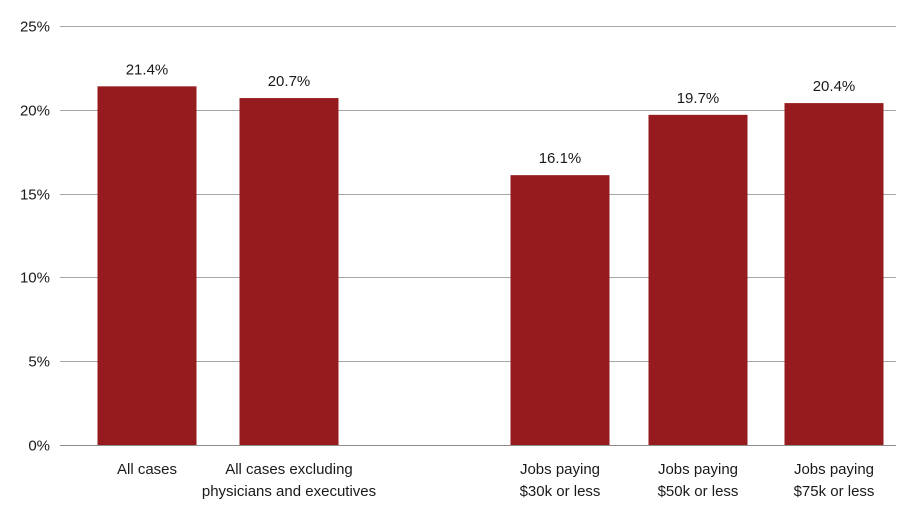  What do you see at coordinates (289, 469) in the screenshot?
I see `category-label: All cases excluding` at bounding box center [289, 469].